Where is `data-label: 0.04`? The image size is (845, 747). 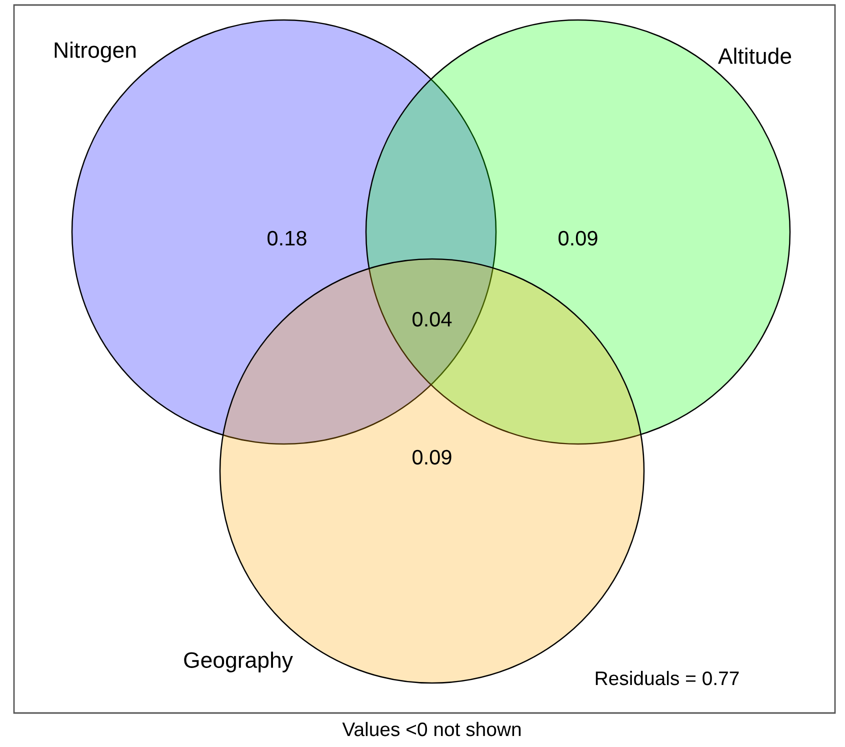
data-label: 0.04 is located at coordinates (432, 319).